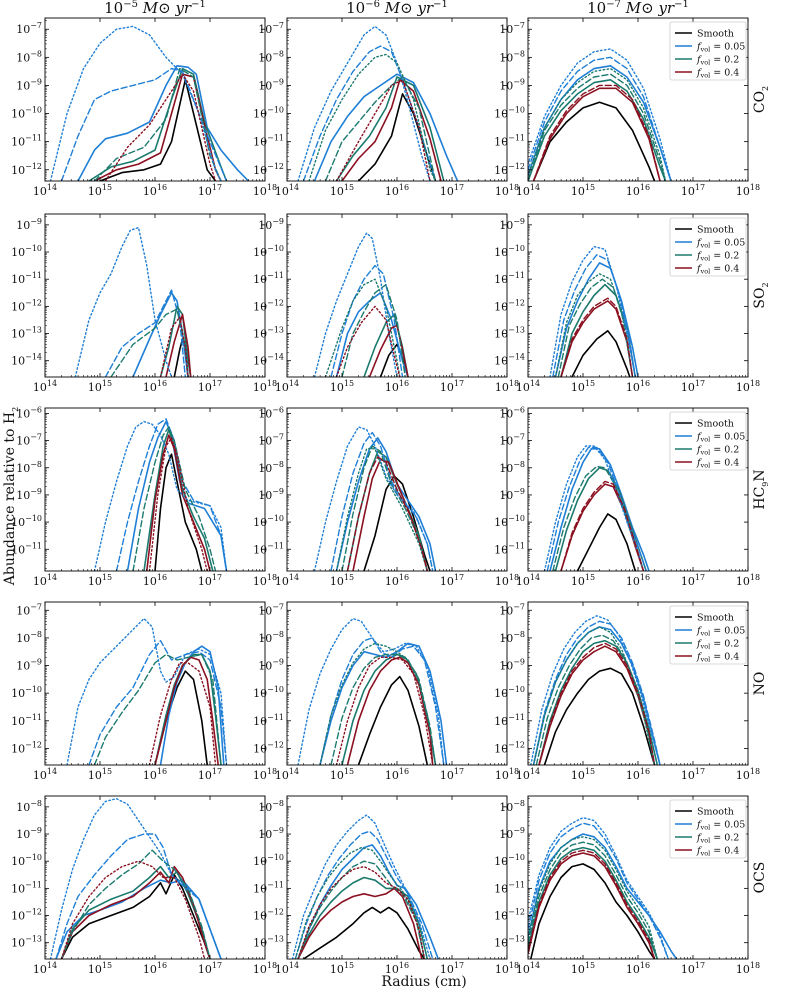 This screenshot has height=993, width=797. What do you see at coordinates (761, 99) in the screenshot?
I see `molecule-label: CO2` at bounding box center [761, 99].